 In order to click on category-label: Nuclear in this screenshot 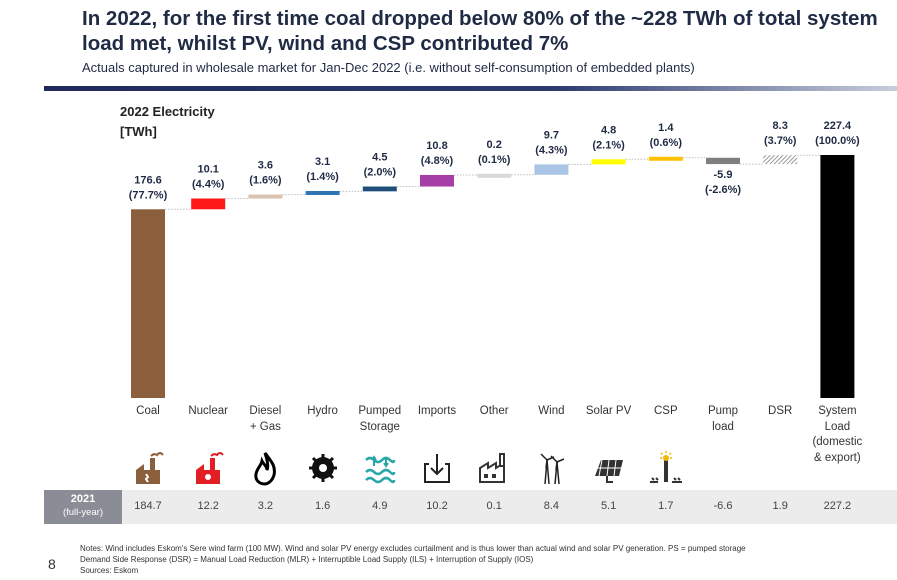, I will do `click(208, 411)`.